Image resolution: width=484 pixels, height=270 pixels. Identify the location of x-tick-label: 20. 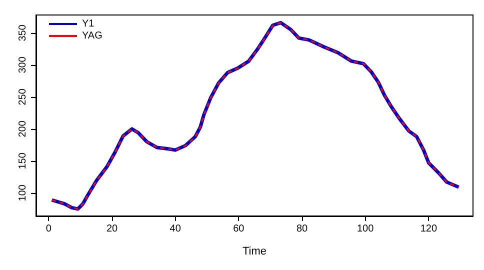
(112, 229).